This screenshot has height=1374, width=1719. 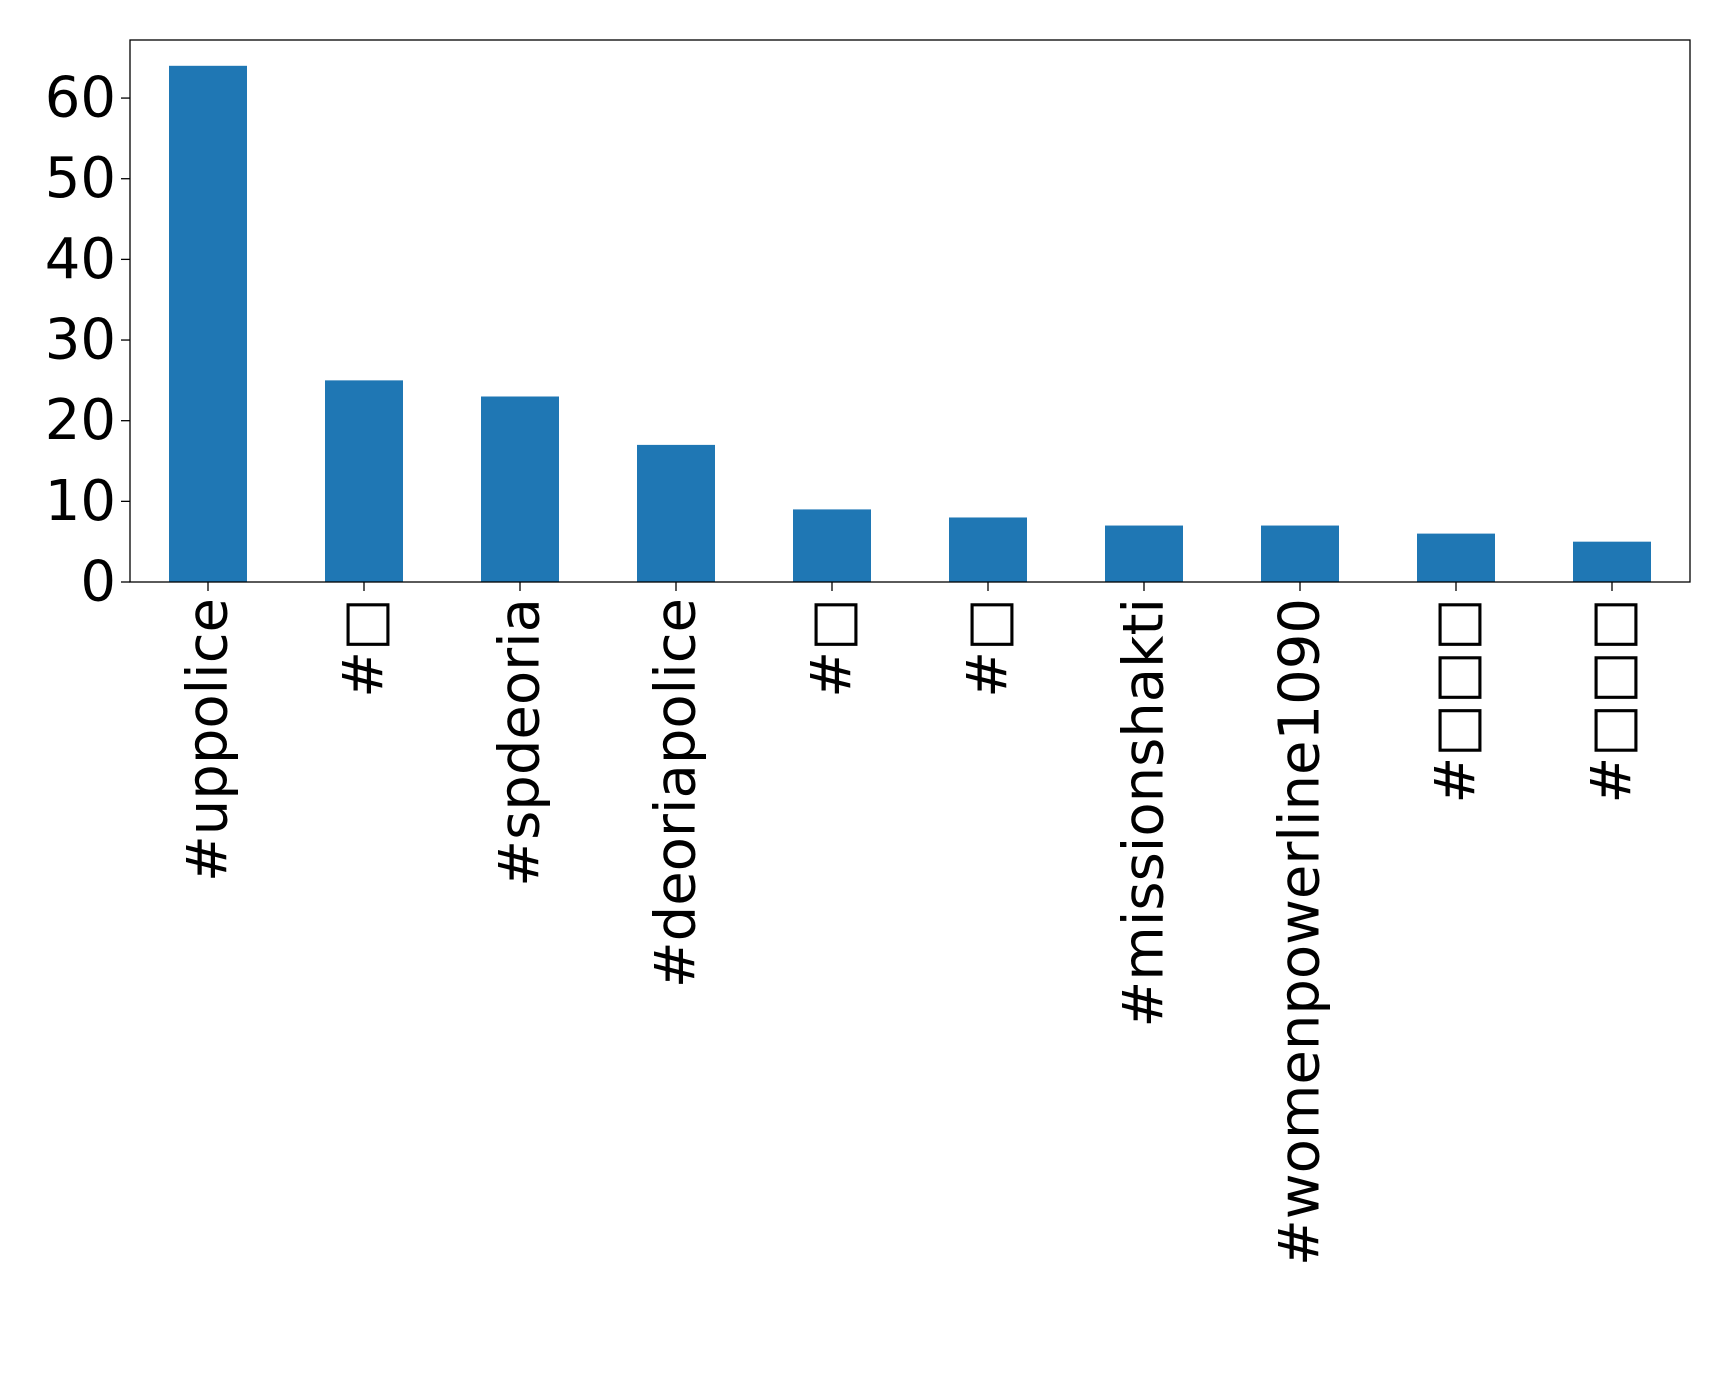 I want to click on y-axis: 0 10 20 30 40 50 60, so click(x=87, y=340).